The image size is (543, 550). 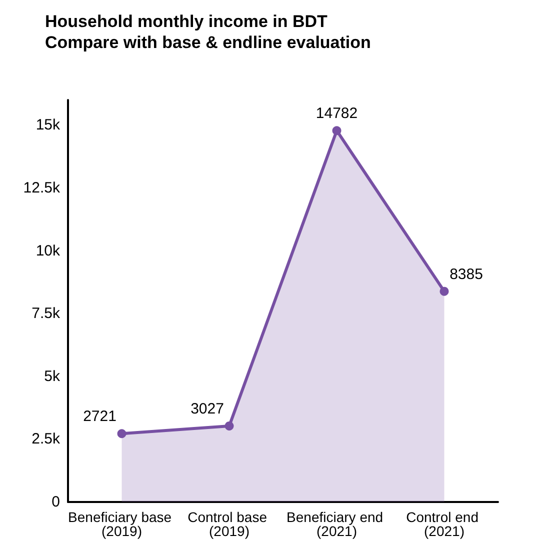 I want to click on y-tick-label: 7.5k, so click(x=46, y=313).